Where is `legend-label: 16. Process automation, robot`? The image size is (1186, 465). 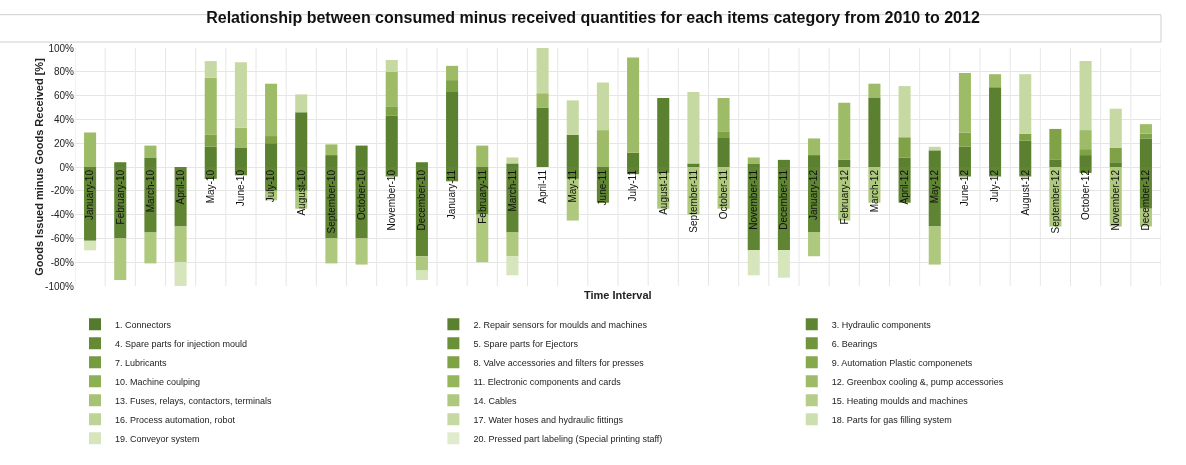
legend-label: 16. Process automation, robot is located at coordinates (175, 419).